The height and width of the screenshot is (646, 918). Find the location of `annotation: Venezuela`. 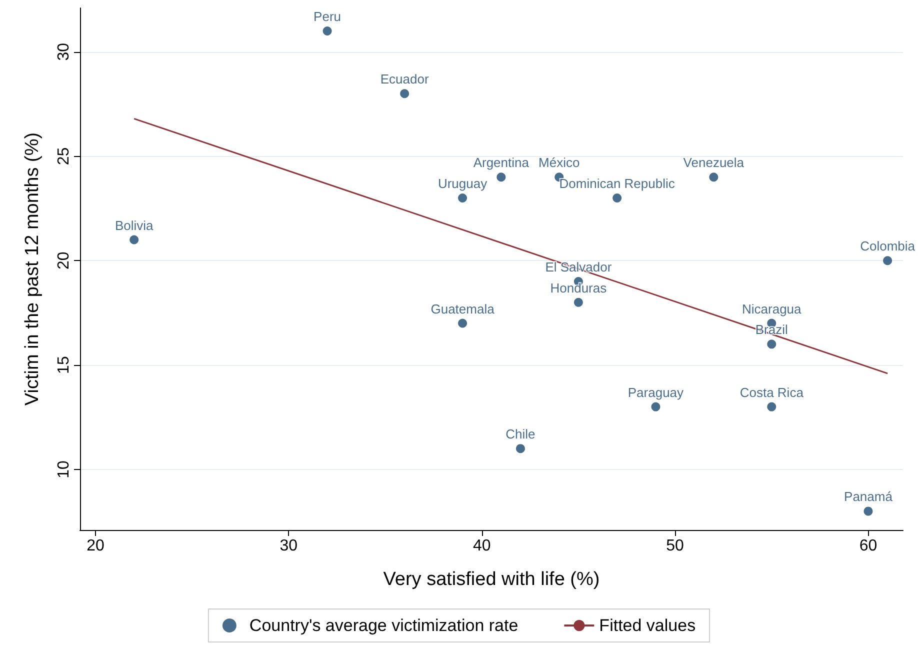

annotation: Venezuela is located at coordinates (714, 162).